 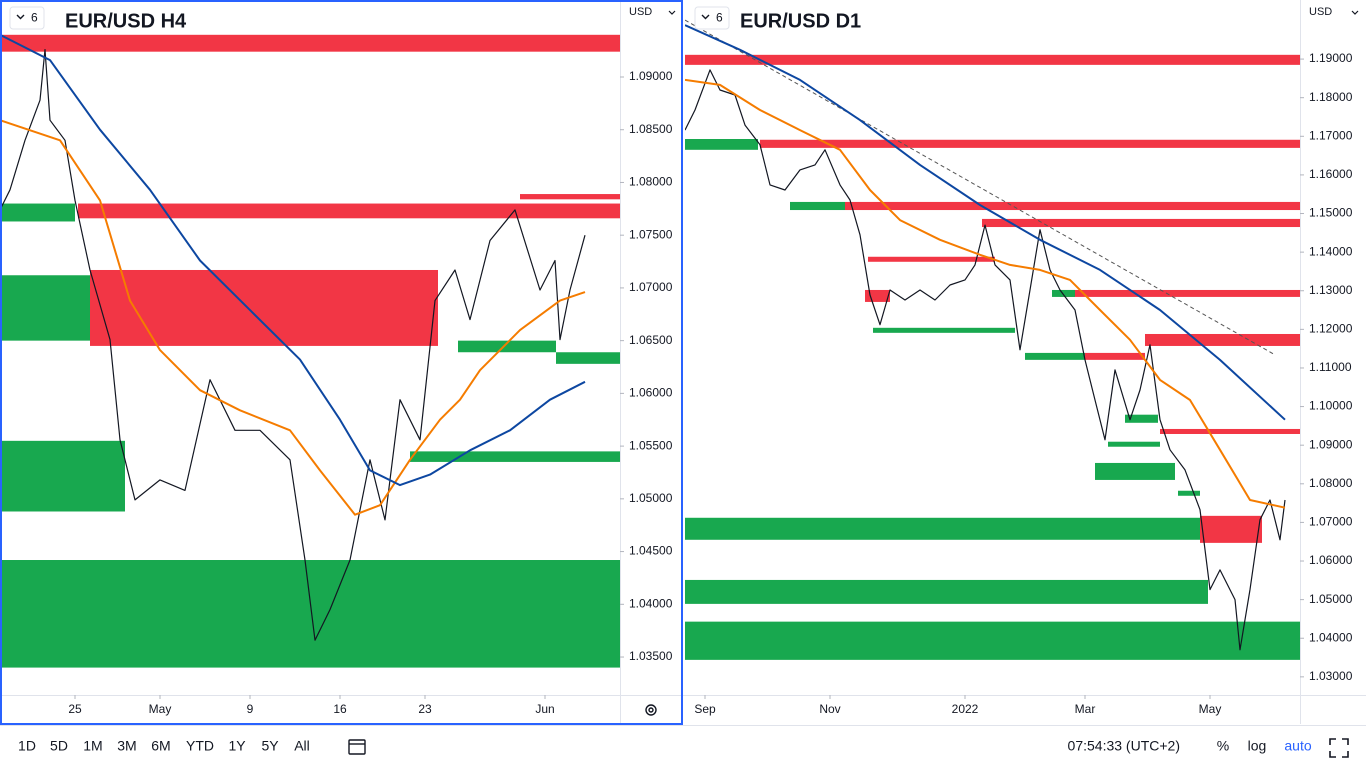 What do you see at coordinates (1297, 746) in the screenshot?
I see `scale-option: auto` at bounding box center [1297, 746].